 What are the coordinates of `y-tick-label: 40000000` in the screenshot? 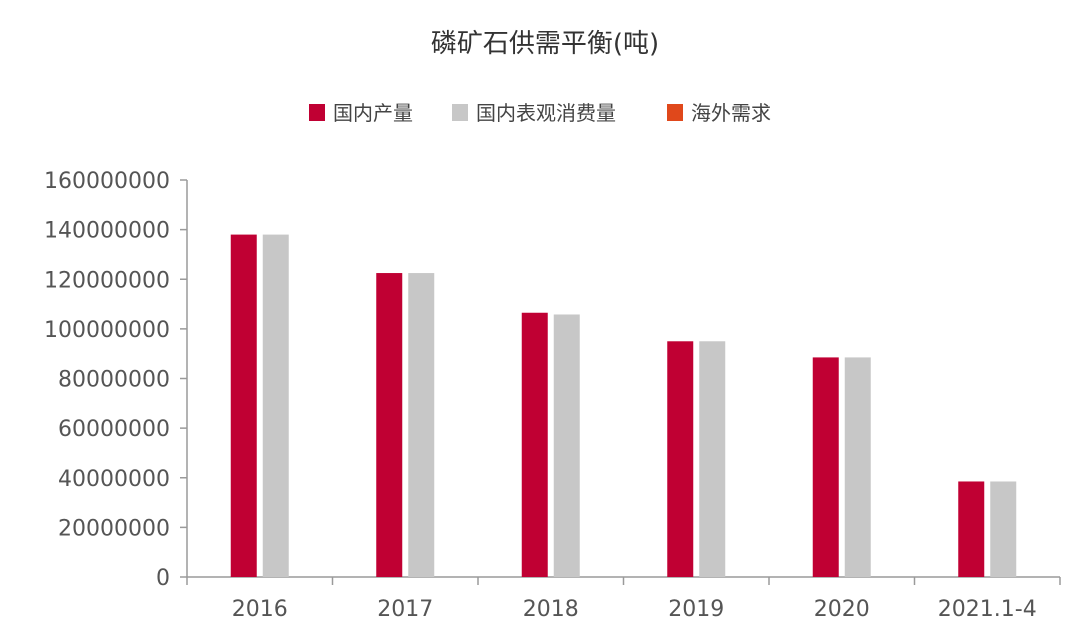 It's located at (114, 479).